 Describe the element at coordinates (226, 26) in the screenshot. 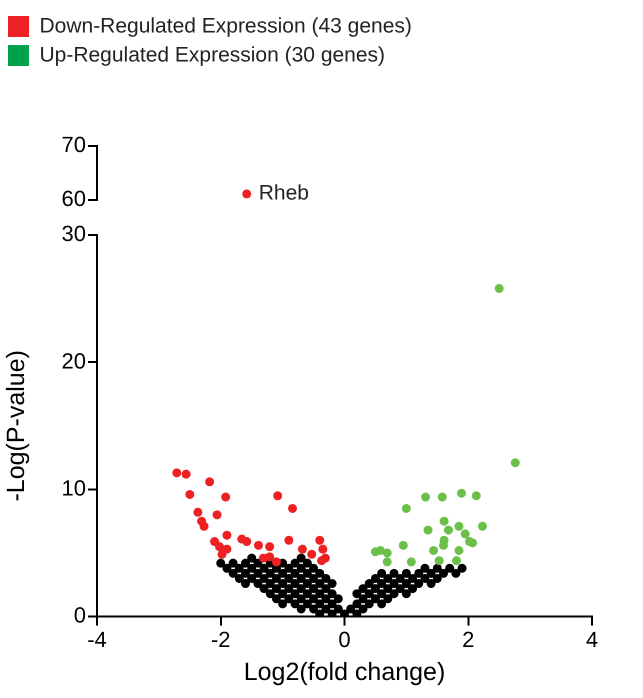

I see `legend-label: Down-Regulated Expression (43 genes)` at that location.